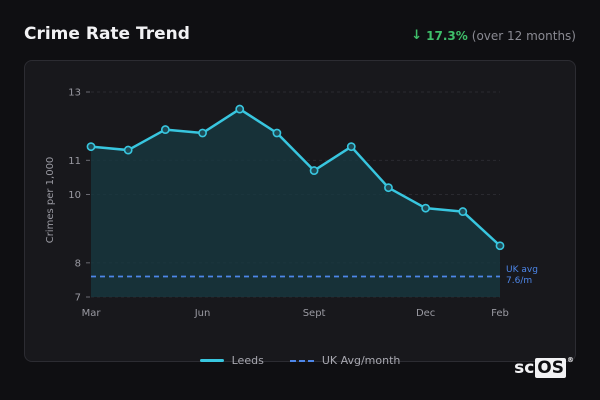  I want to click on uk-avg-annotation-value: 7.6/m, so click(519, 281).